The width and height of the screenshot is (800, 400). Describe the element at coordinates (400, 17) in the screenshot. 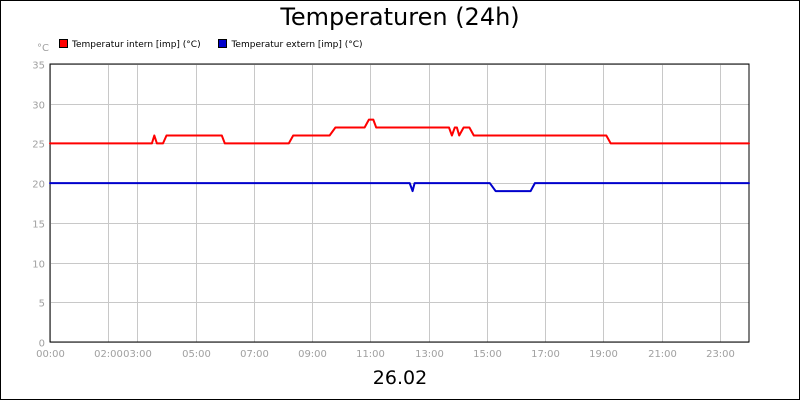

I see `chart-title: Temperaturen (24h)` at that location.